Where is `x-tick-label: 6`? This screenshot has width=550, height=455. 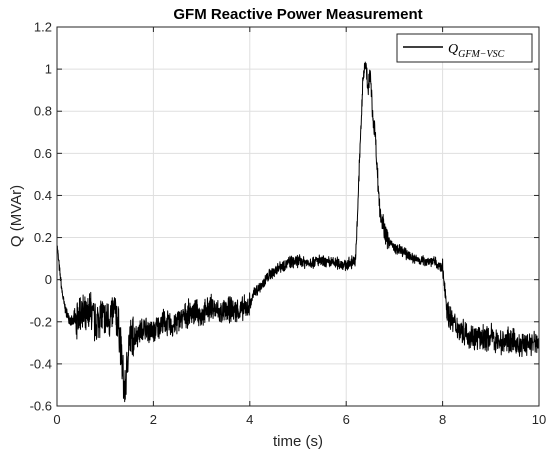 x-tick-label: 6 is located at coordinates (346, 419).